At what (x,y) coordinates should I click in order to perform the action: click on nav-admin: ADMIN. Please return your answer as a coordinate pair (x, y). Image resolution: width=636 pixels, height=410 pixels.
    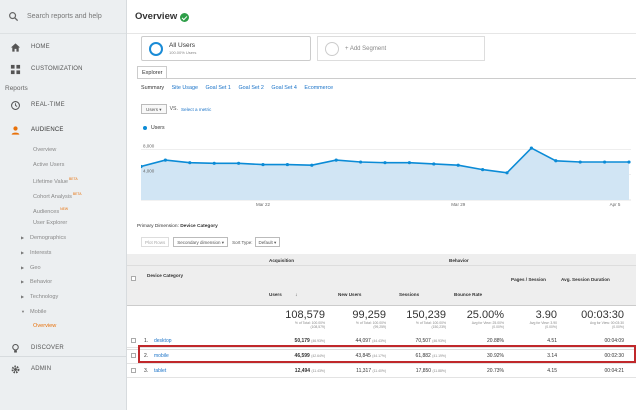
    Looking at the image, I should click on (25, 369).